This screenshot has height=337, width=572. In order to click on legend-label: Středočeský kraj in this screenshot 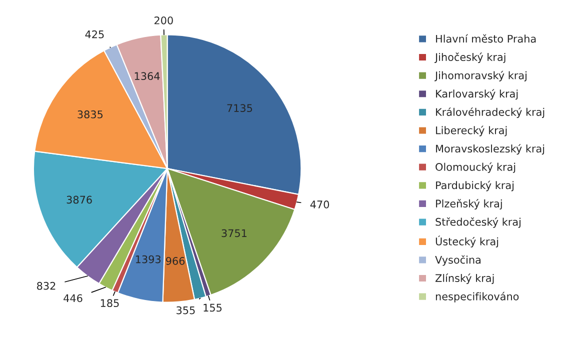, I will do `click(478, 222)`.